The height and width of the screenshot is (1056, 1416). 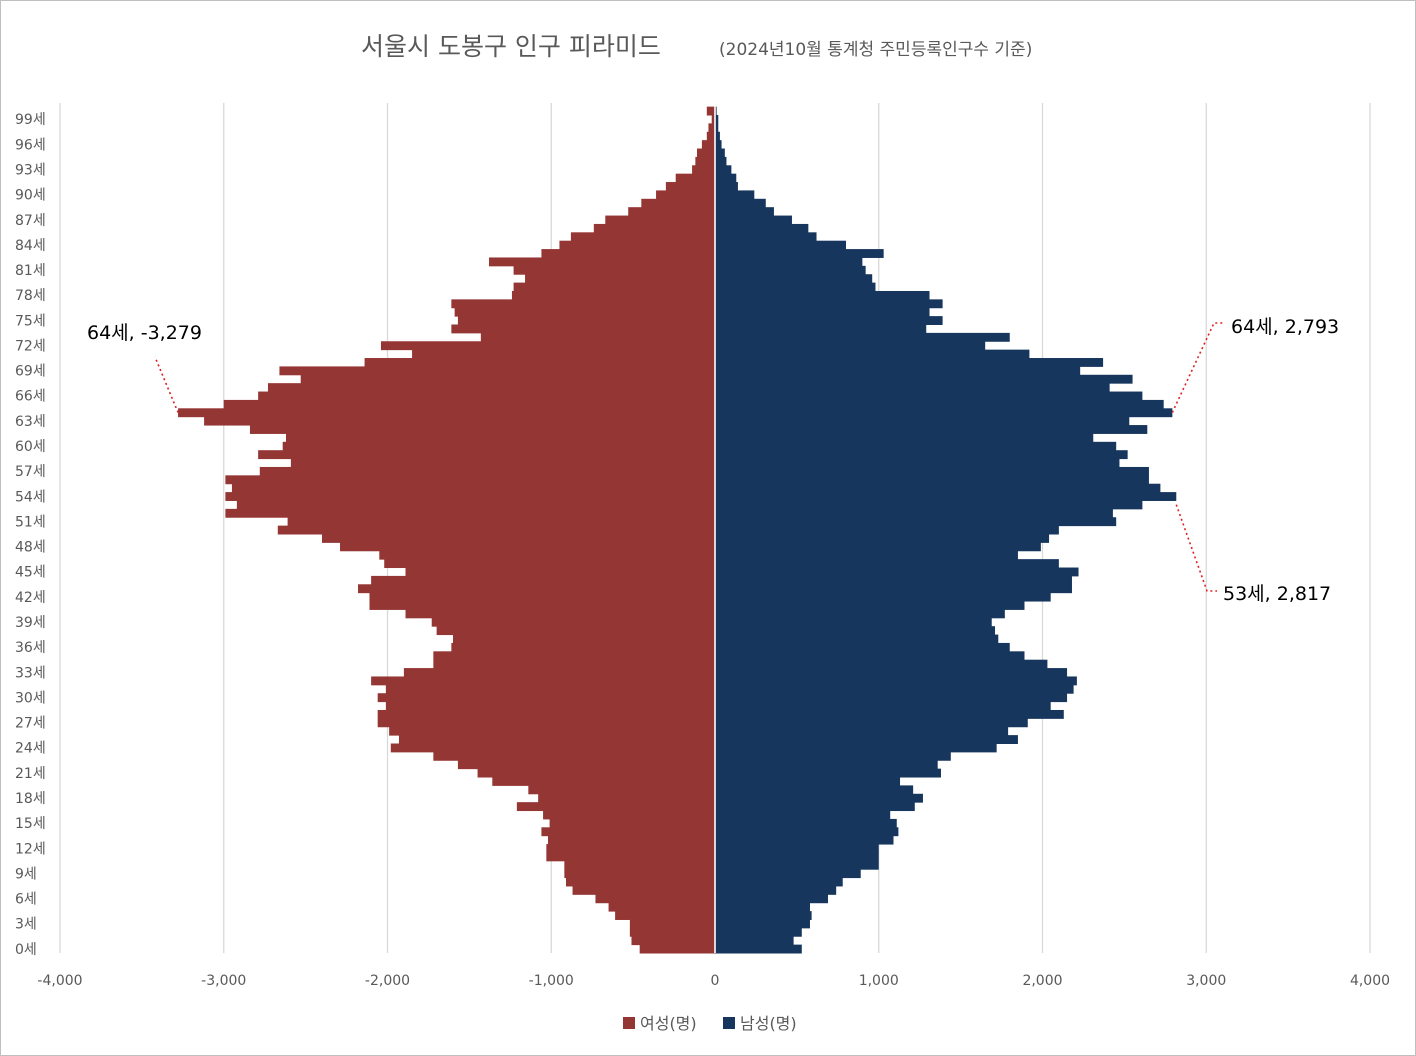 What do you see at coordinates (30, 849) in the screenshot?
I see `y-tick-label: 12세` at bounding box center [30, 849].